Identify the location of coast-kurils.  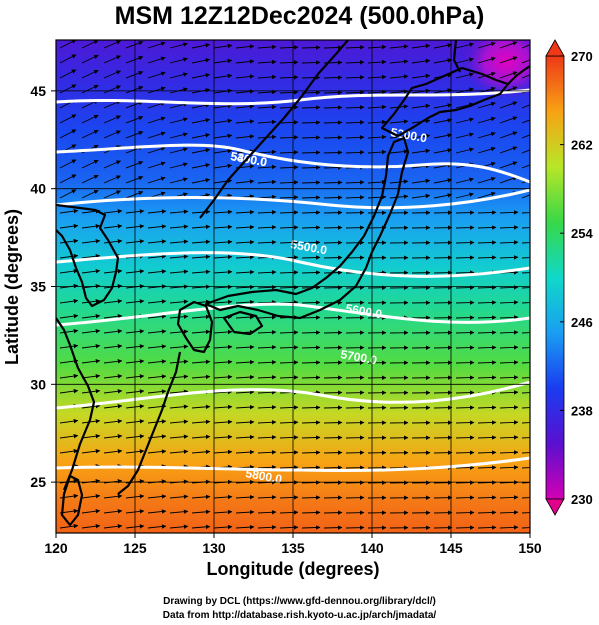
(518, 75).